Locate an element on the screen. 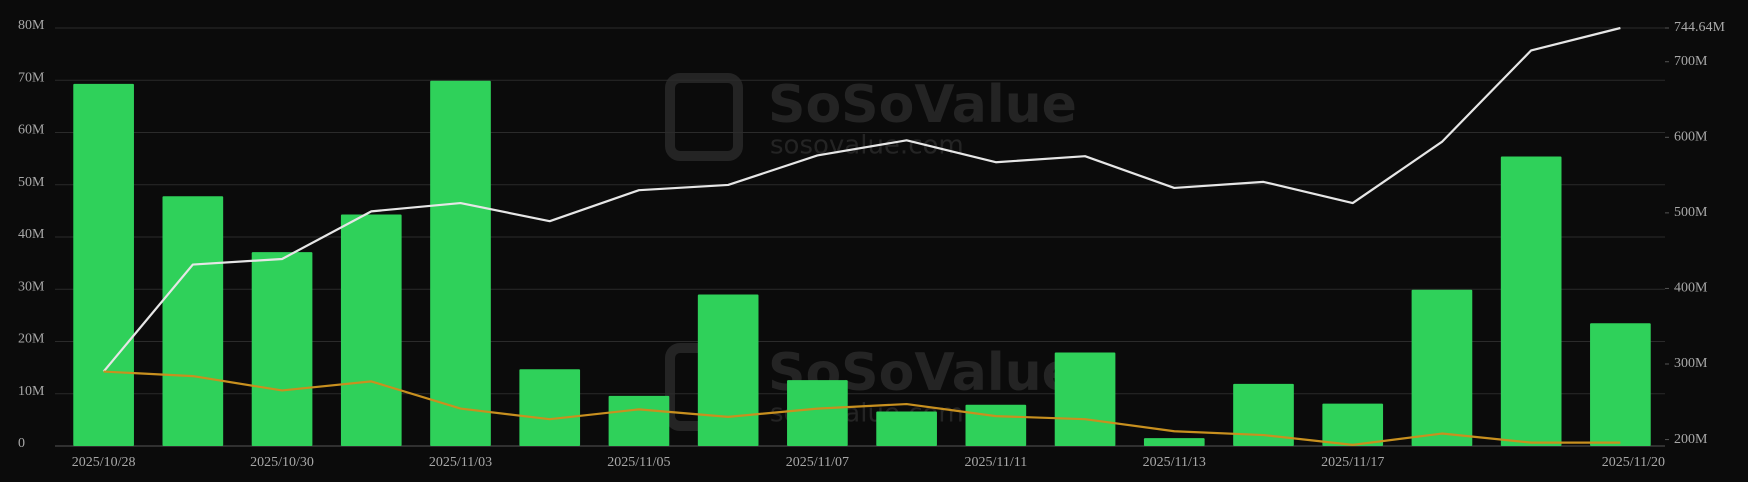 The height and width of the screenshot is (482, 1748). y2-tick-label: 600M is located at coordinates (1691, 137).